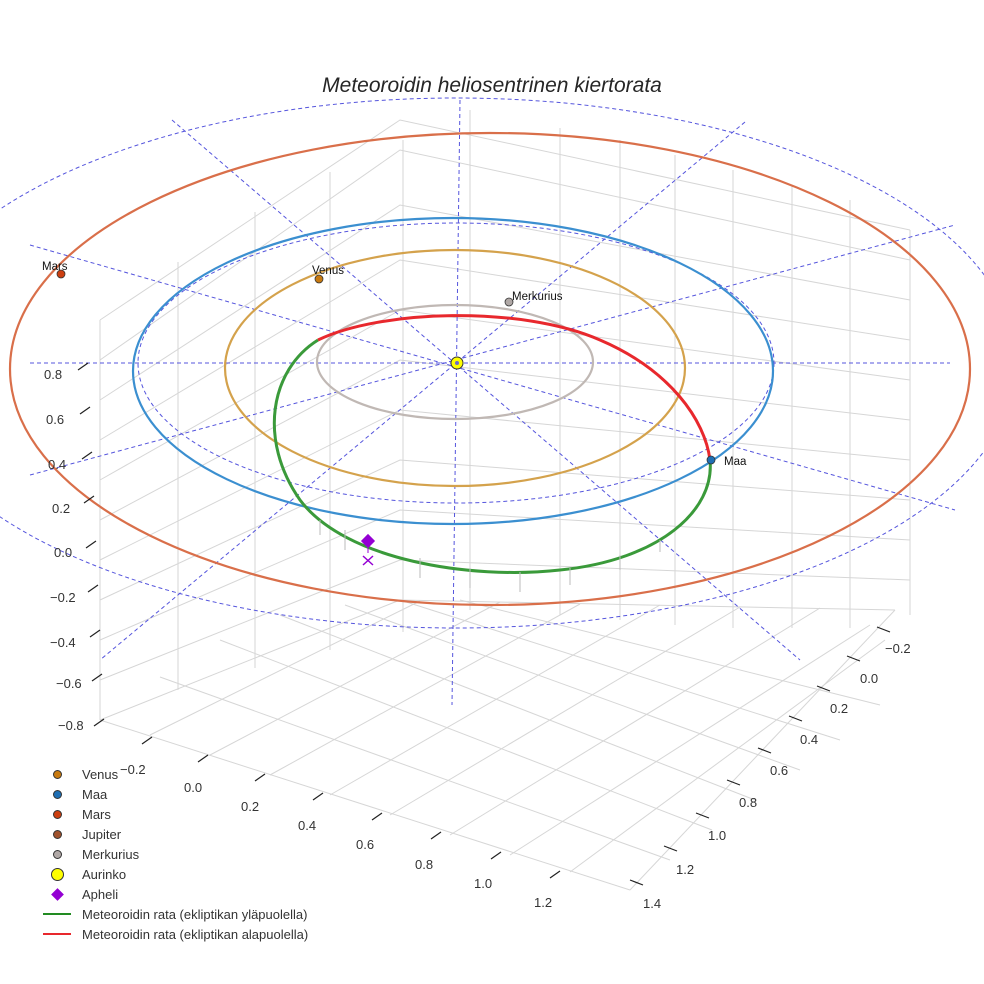  I want to click on svg-text: −0.4, so click(63, 642).